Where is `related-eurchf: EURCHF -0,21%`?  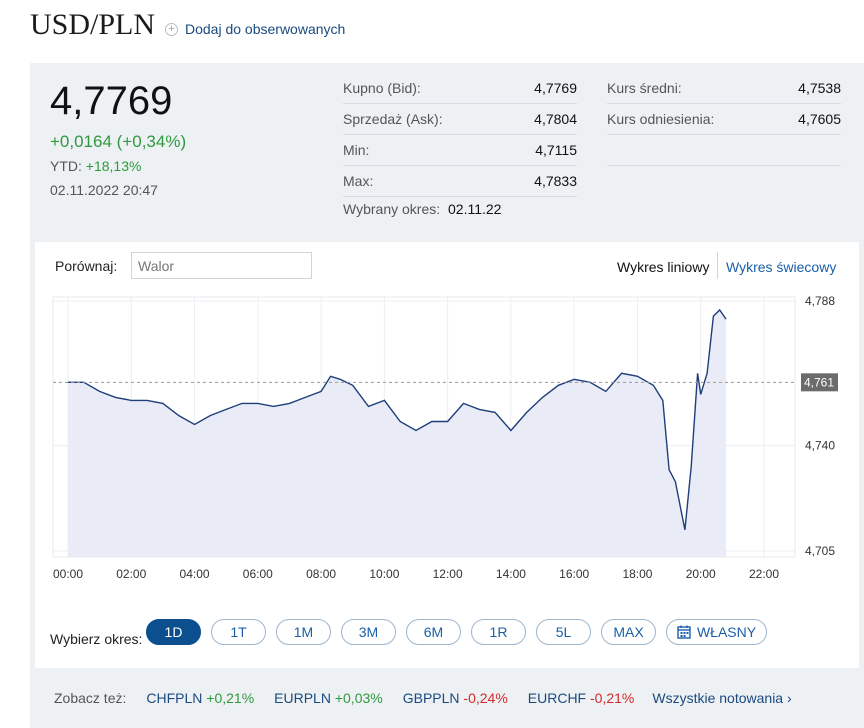
related-eurchf: EURCHF -0,21% is located at coordinates (581, 698).